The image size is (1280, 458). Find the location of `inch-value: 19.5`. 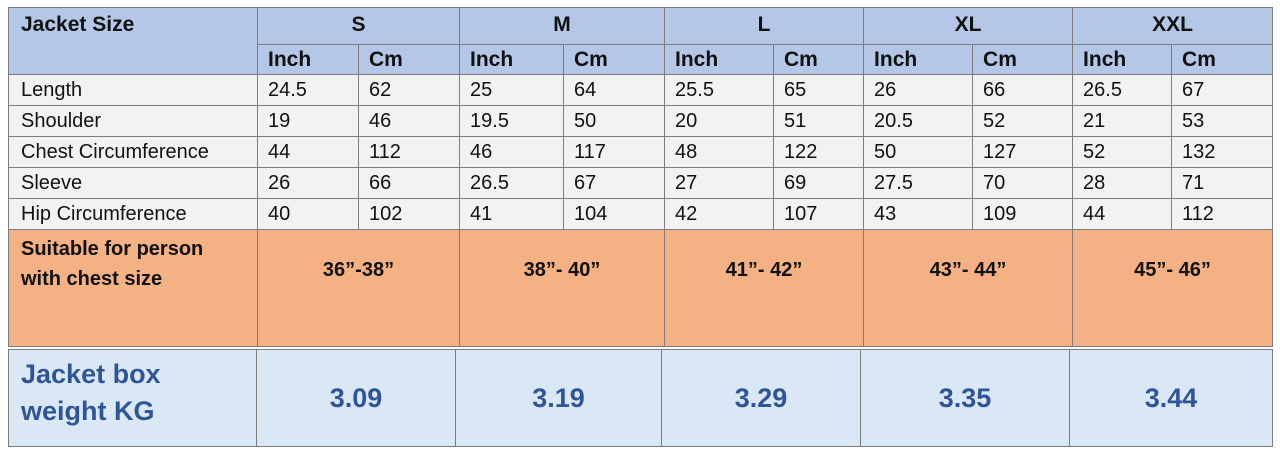

inch-value: 19.5 is located at coordinates (512, 121).